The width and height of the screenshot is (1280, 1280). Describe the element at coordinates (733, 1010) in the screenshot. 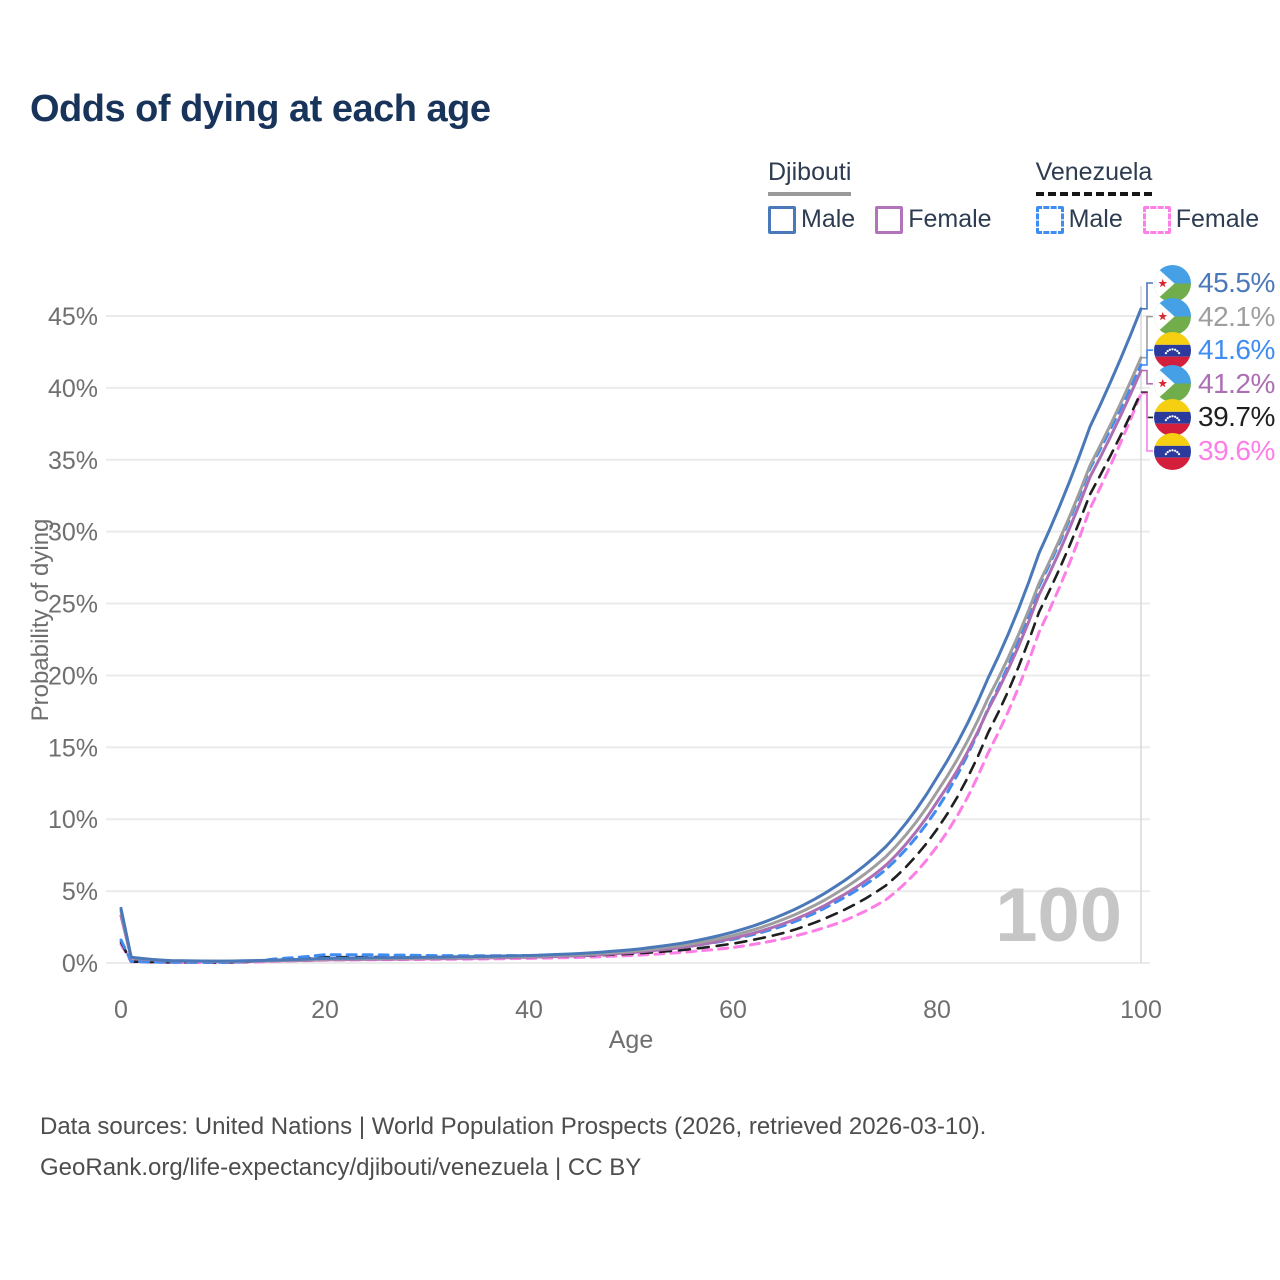

I see `x-tick-label: 60` at that location.